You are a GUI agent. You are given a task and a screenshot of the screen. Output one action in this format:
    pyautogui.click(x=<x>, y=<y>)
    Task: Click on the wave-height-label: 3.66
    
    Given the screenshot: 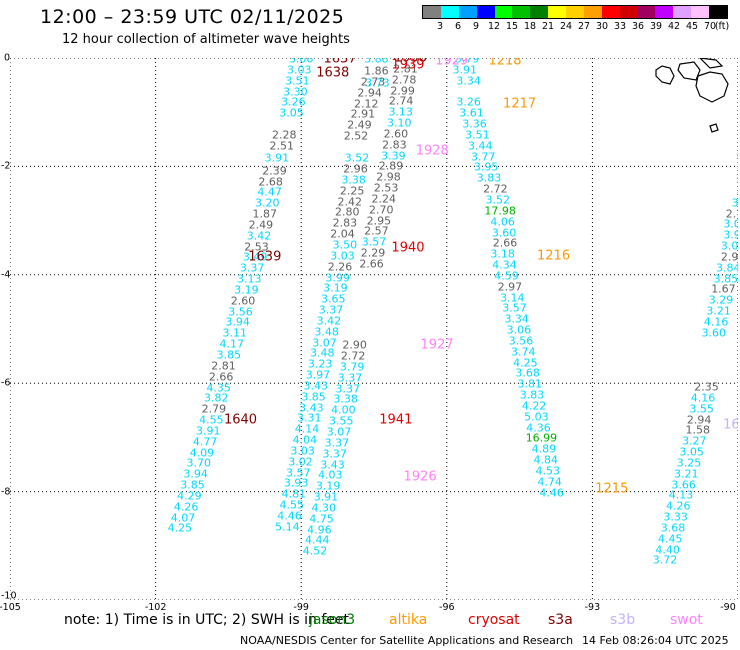 What is the action you would take?
    pyautogui.click(x=683, y=485)
    